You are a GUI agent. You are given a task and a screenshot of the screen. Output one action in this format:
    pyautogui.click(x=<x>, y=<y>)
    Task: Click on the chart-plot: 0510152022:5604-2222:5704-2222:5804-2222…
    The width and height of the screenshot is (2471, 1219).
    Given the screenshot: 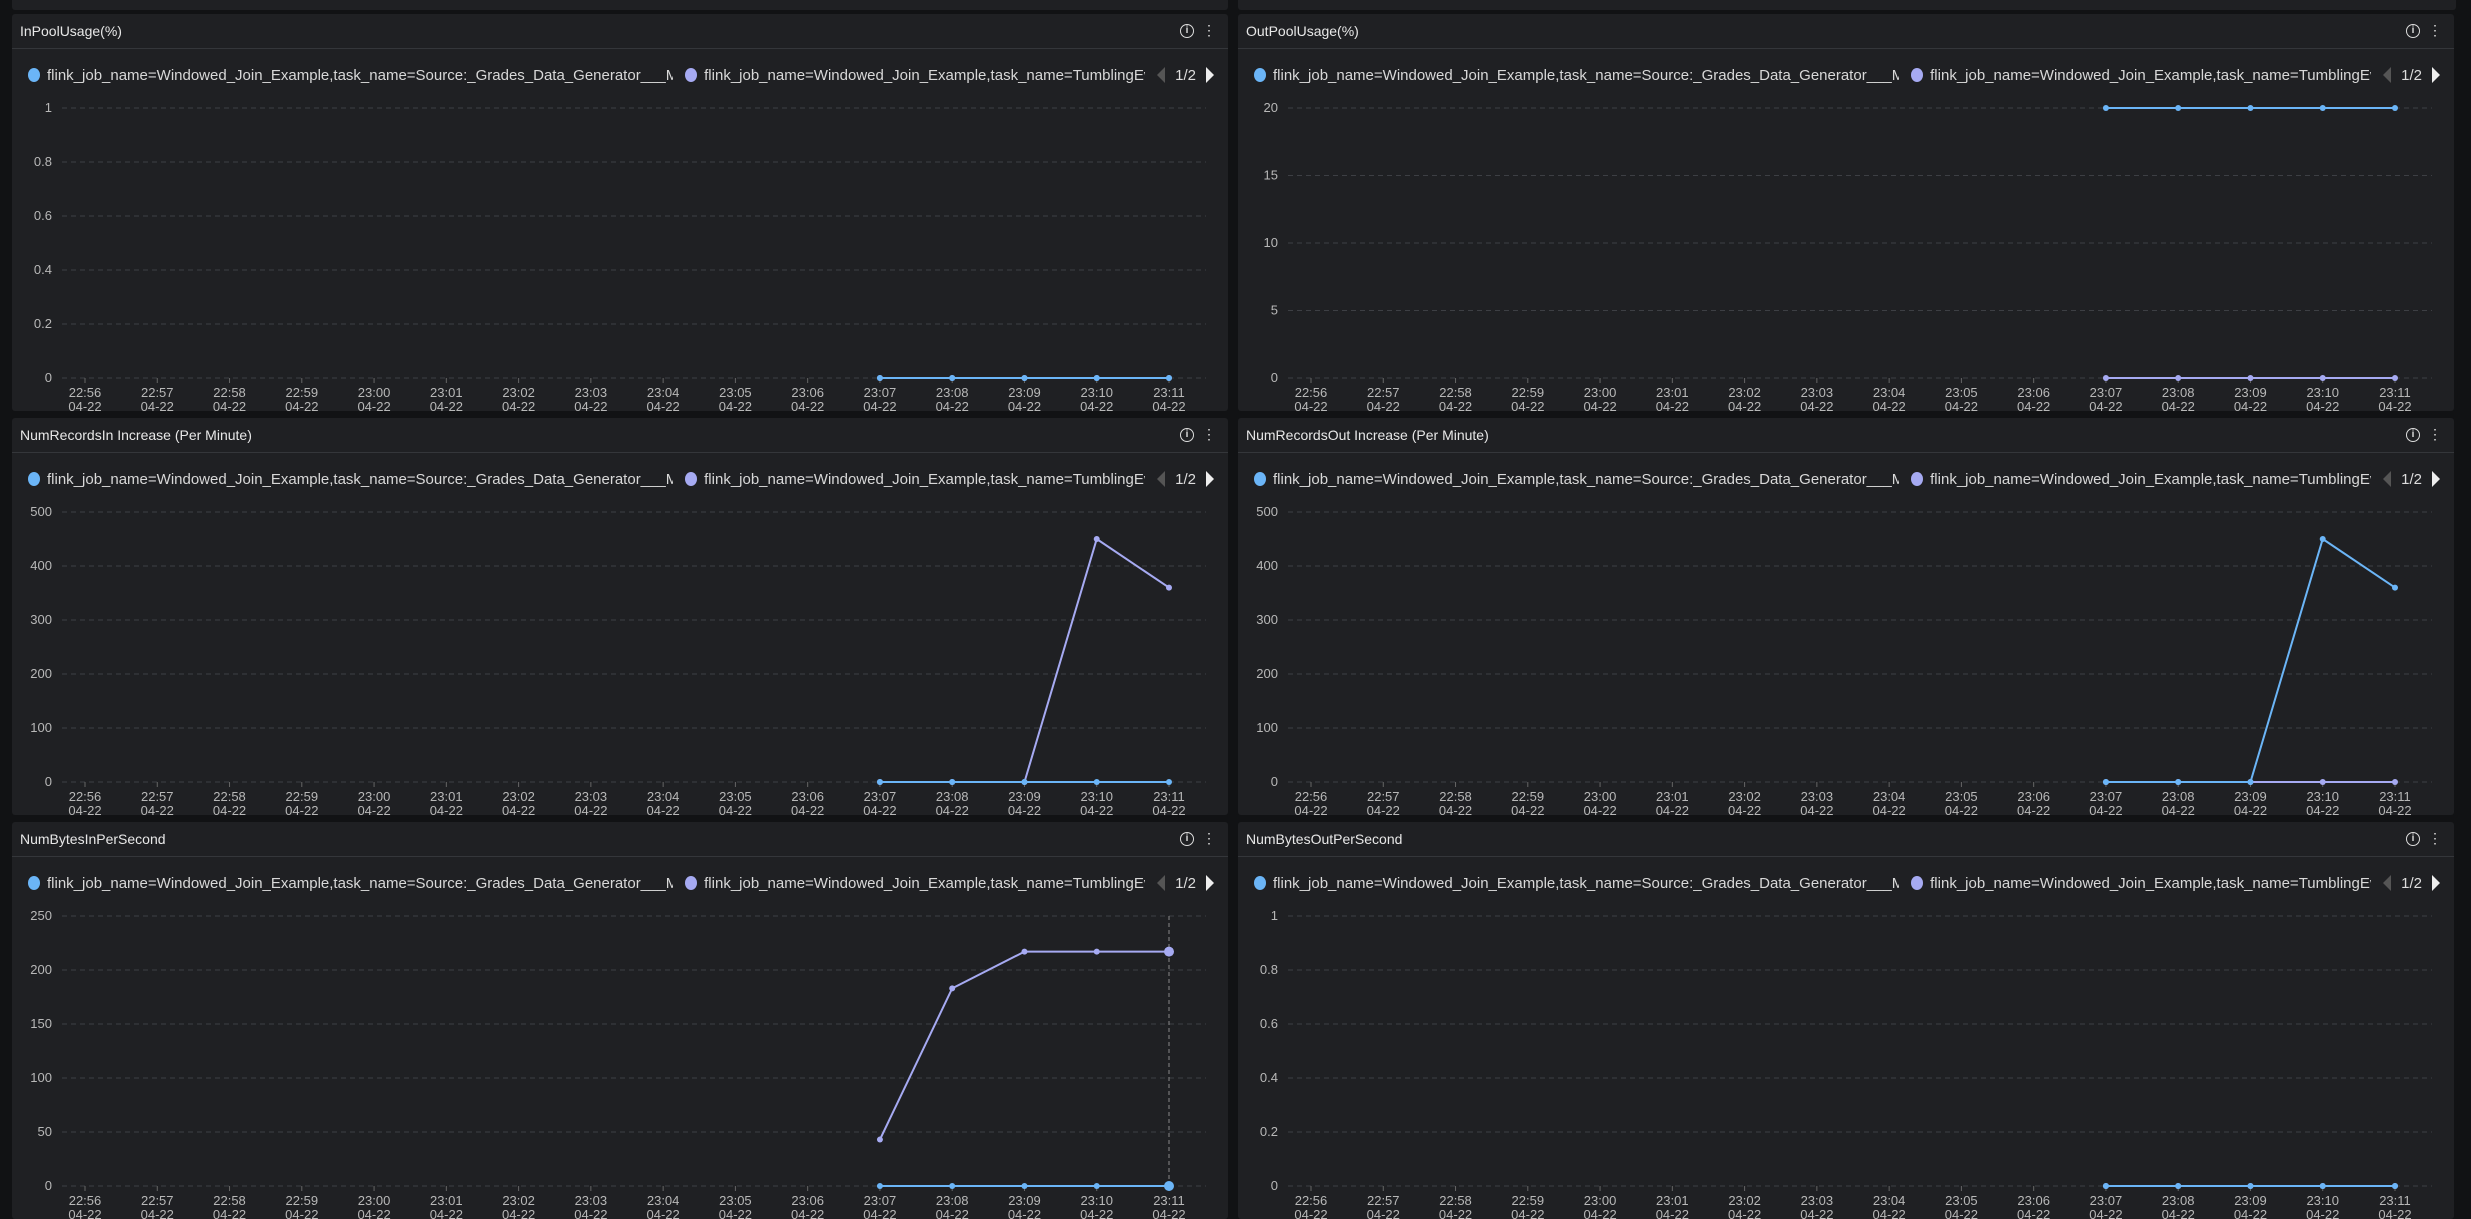 What is the action you would take?
    pyautogui.click(x=1848, y=255)
    